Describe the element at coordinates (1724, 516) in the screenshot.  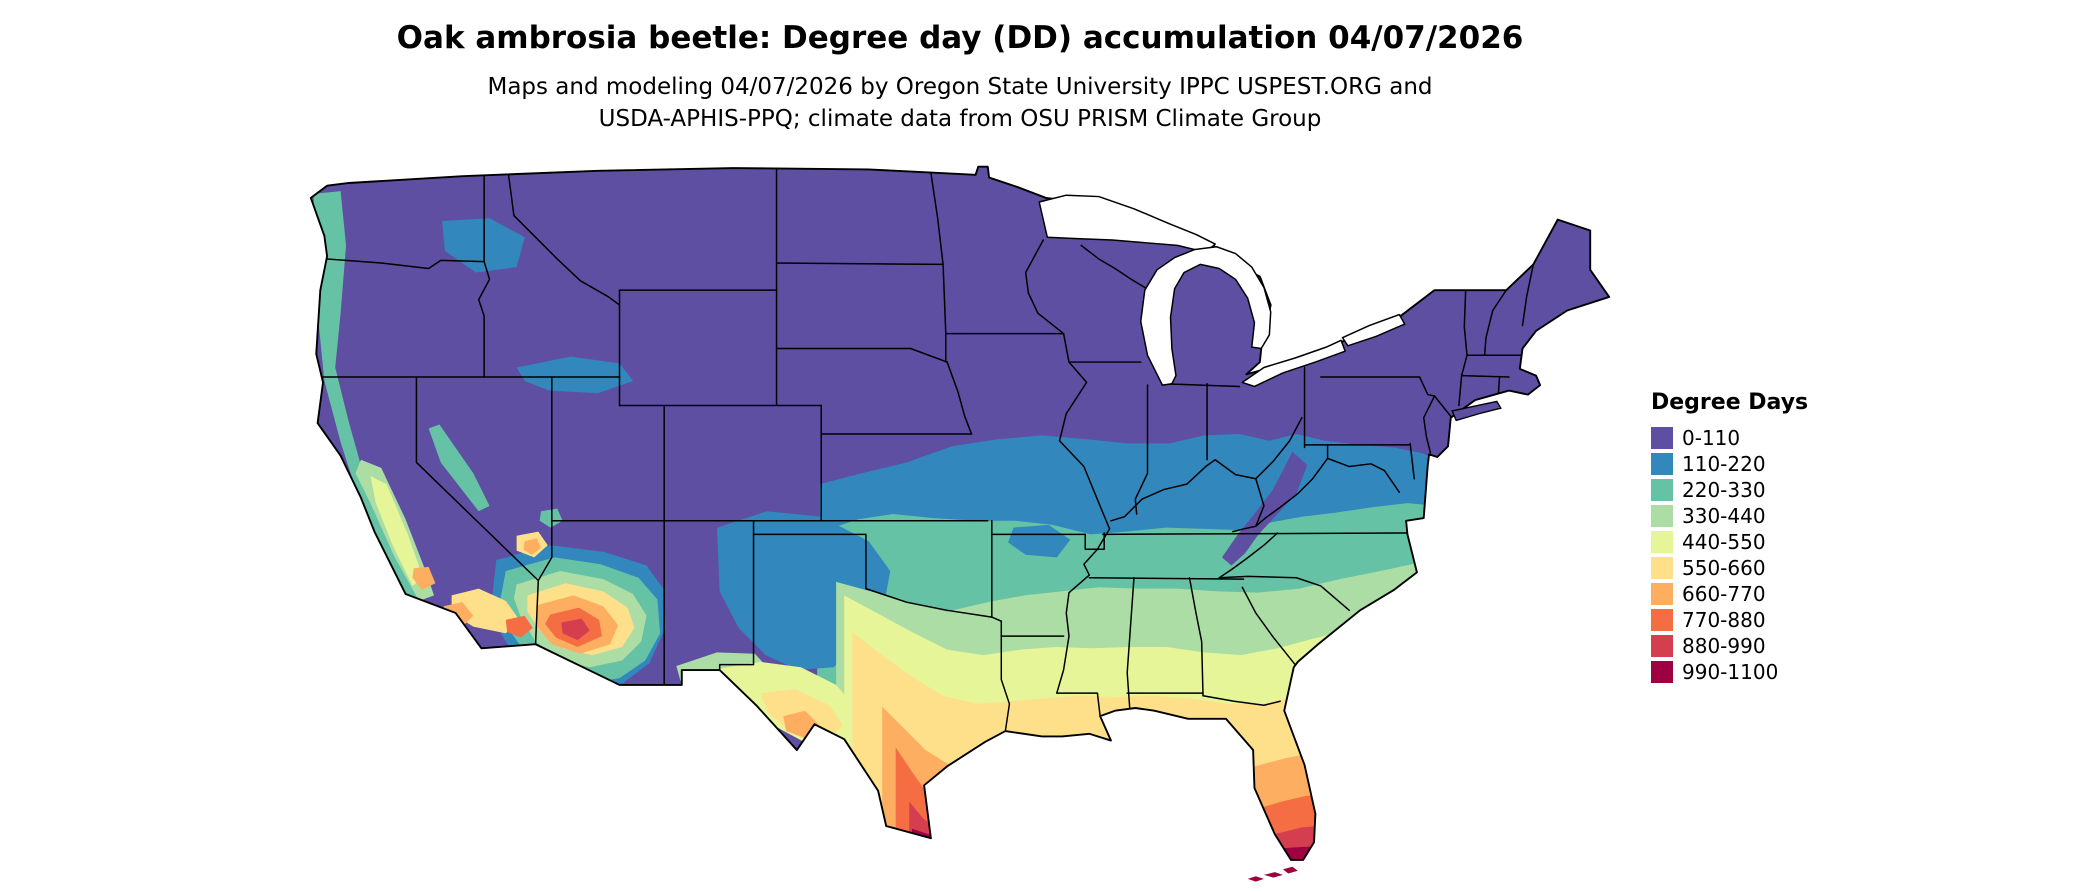
I see `legend-label: 330-440` at that location.